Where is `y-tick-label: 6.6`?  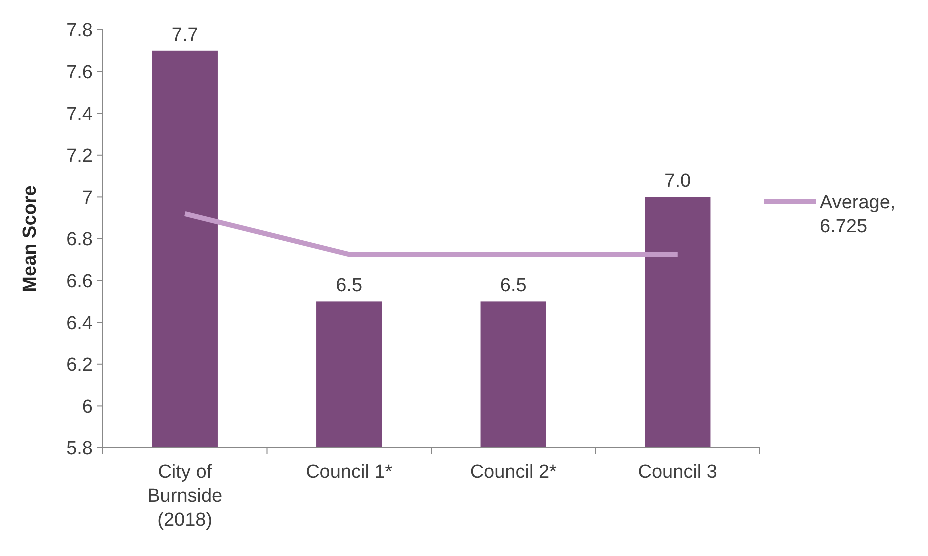
y-tick-label: 6.6 is located at coordinates (79, 281).